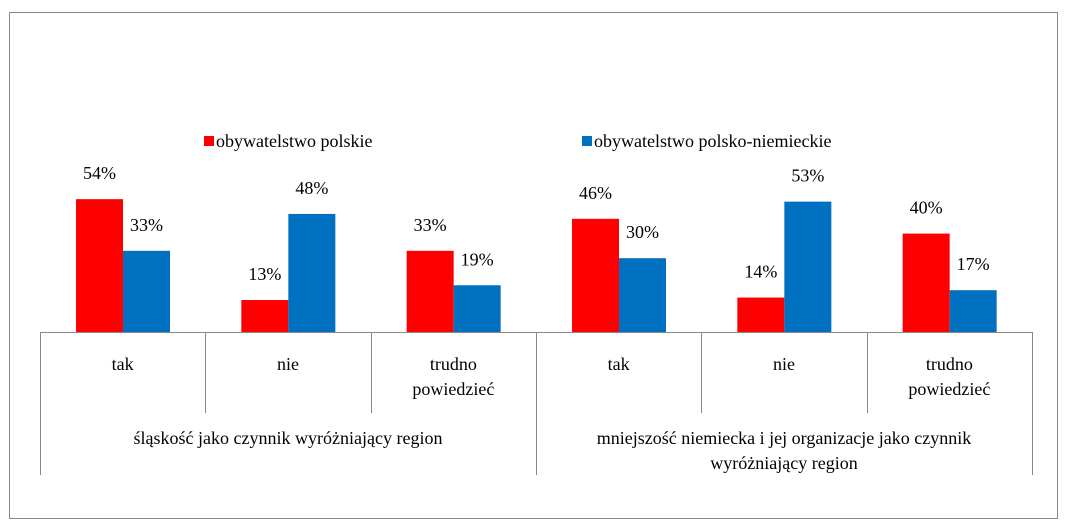 The image size is (1067, 528). Describe the element at coordinates (595, 193) in the screenshot. I see `value-label: 46%` at that location.